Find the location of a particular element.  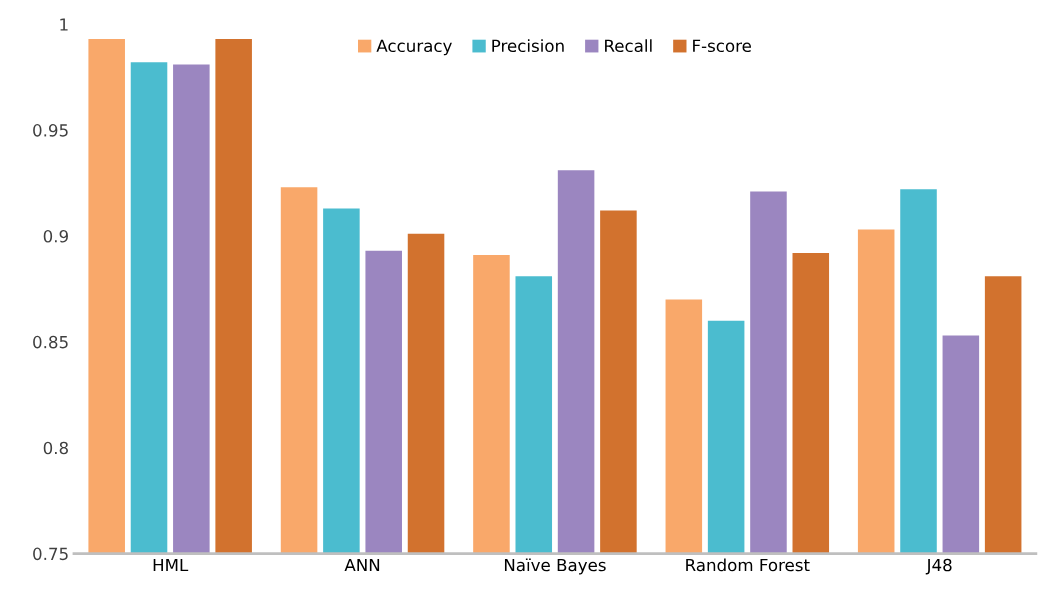

legend-label: Recall is located at coordinates (628, 46).